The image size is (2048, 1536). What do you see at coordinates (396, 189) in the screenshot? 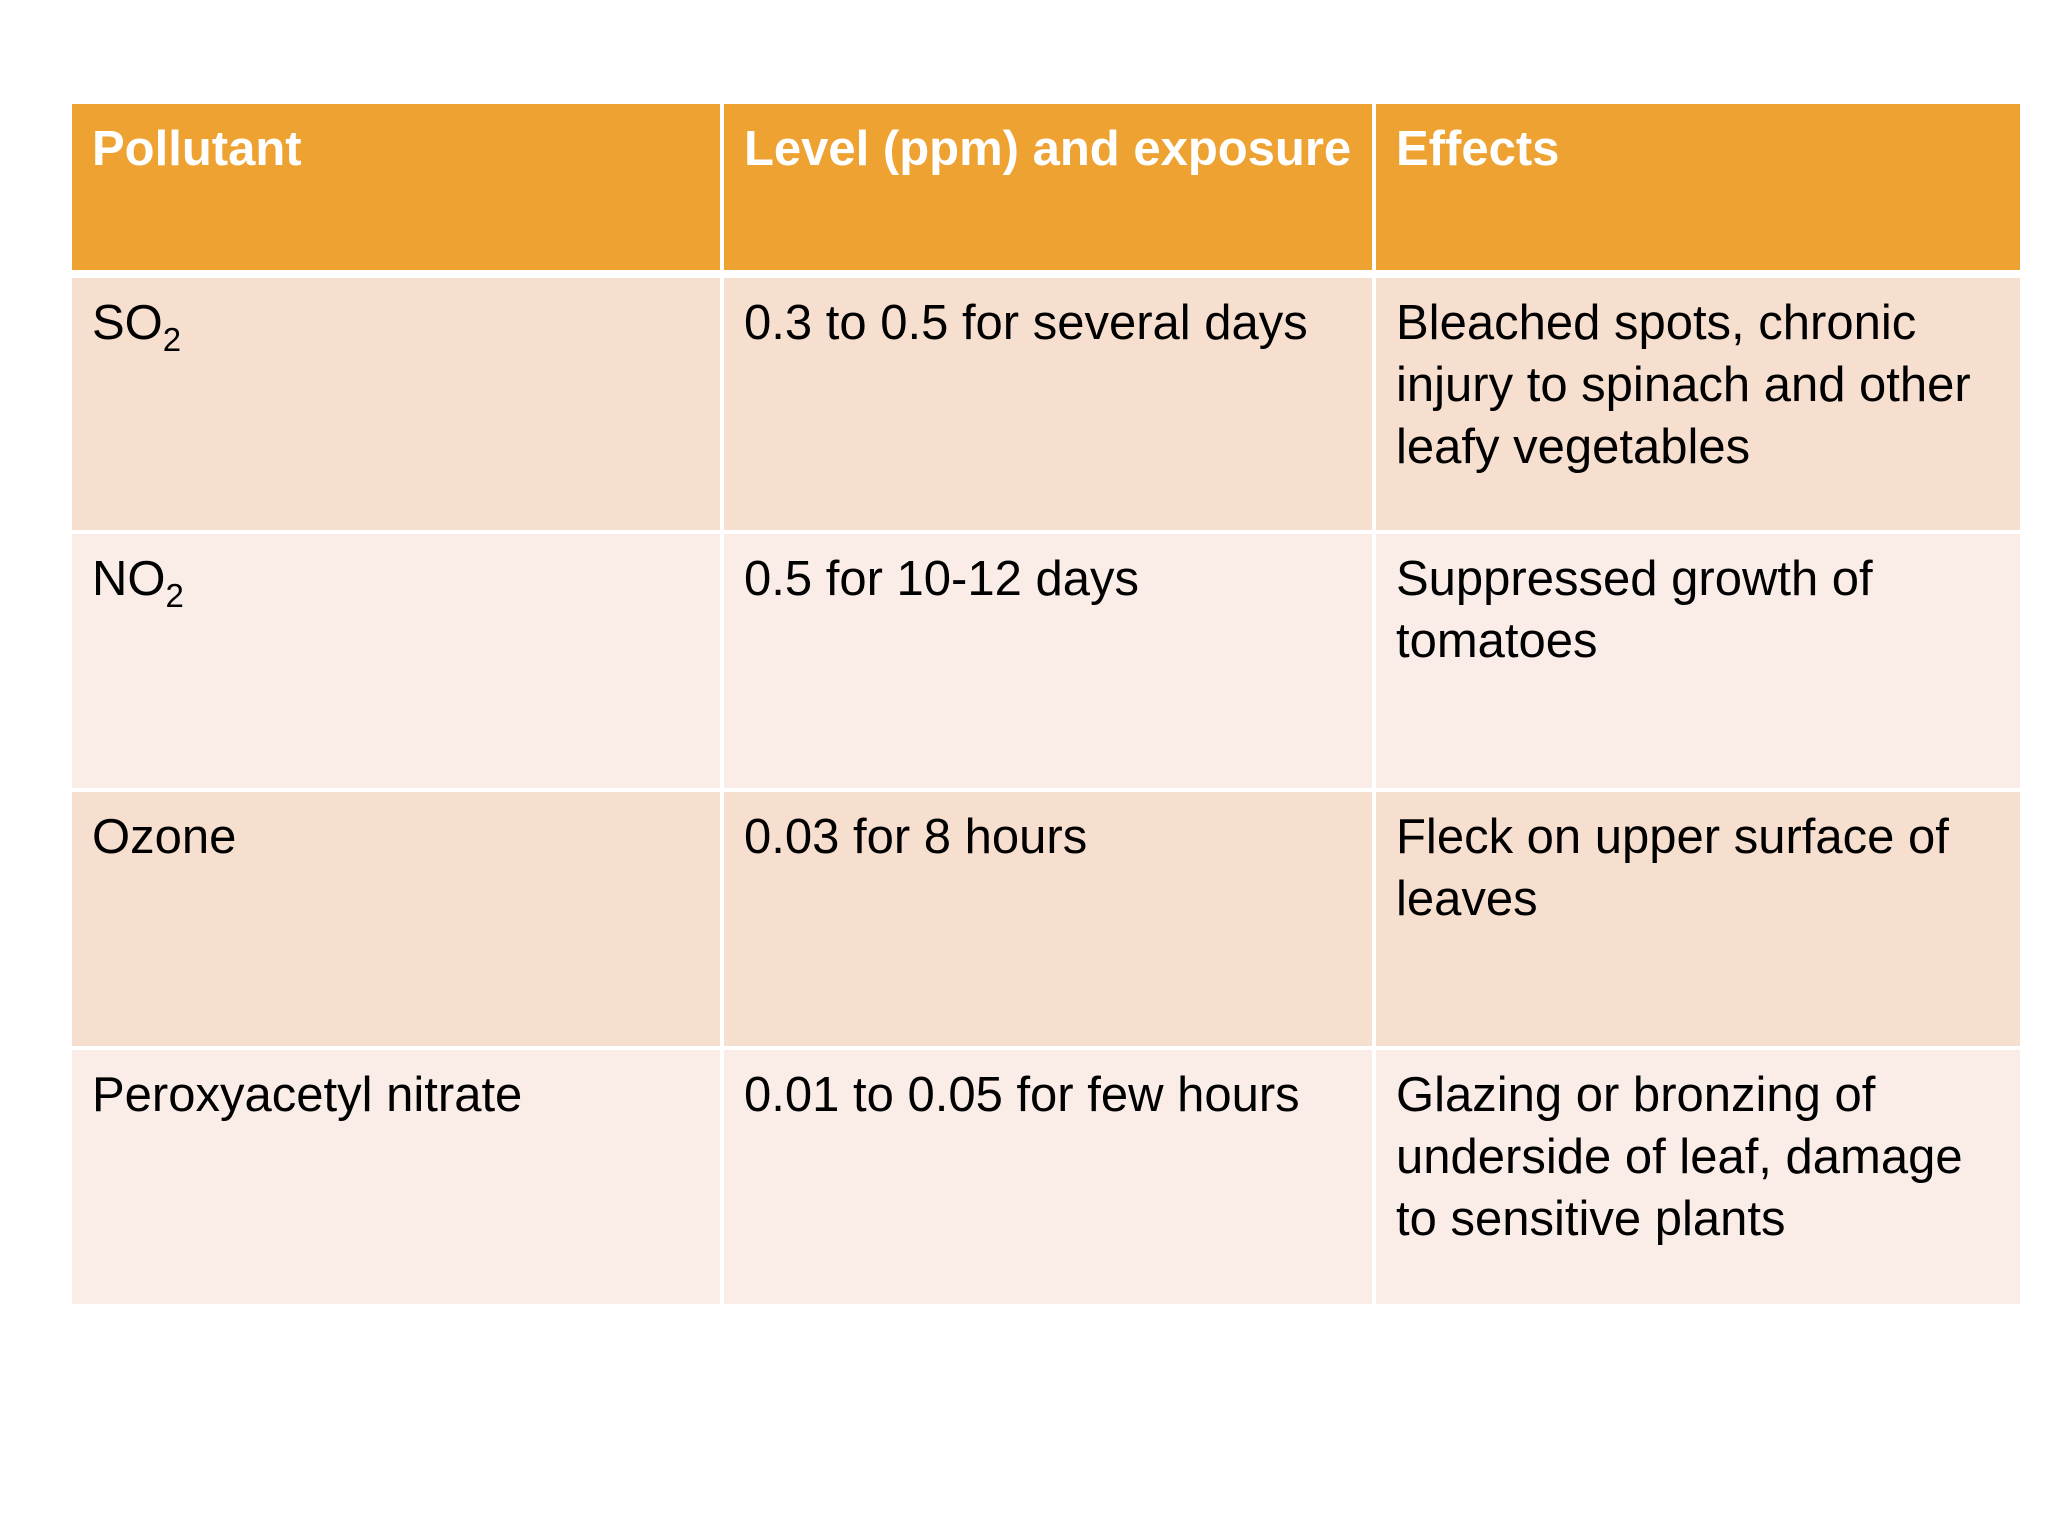
I see `header-pollutant: Pollutant` at bounding box center [396, 189].